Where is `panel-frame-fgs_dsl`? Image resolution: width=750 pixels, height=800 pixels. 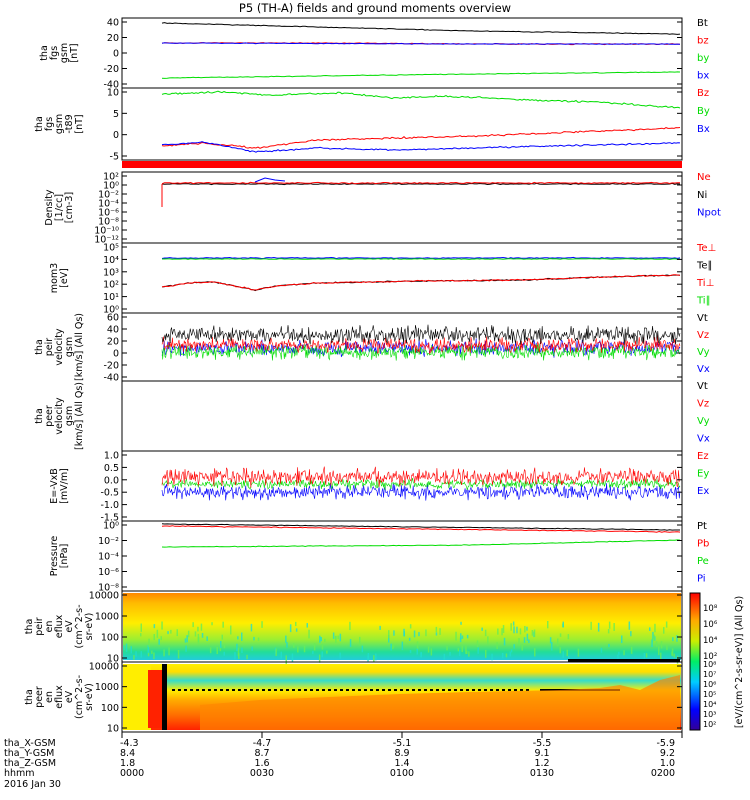
panel-frame-fgs_dsl is located at coordinates (402, 124).